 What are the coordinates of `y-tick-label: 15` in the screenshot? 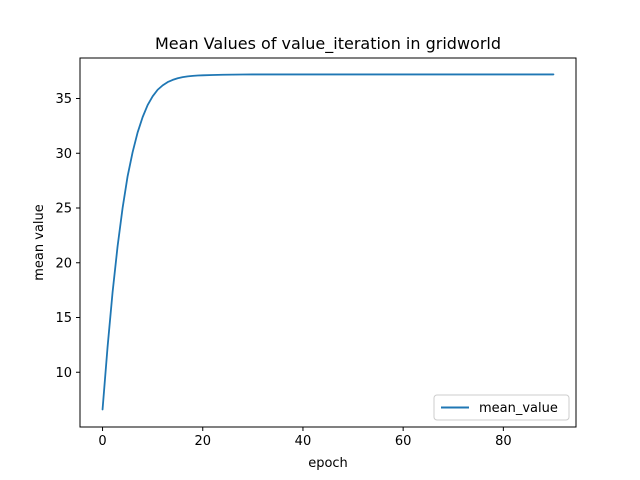 It's located at (63, 318).